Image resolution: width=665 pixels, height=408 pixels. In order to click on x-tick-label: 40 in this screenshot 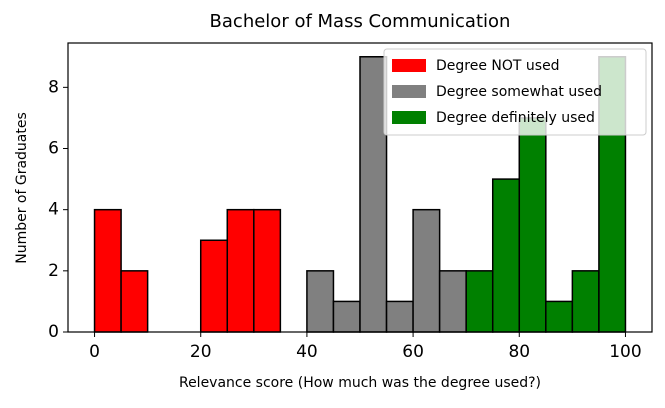, I will do `click(307, 352)`.